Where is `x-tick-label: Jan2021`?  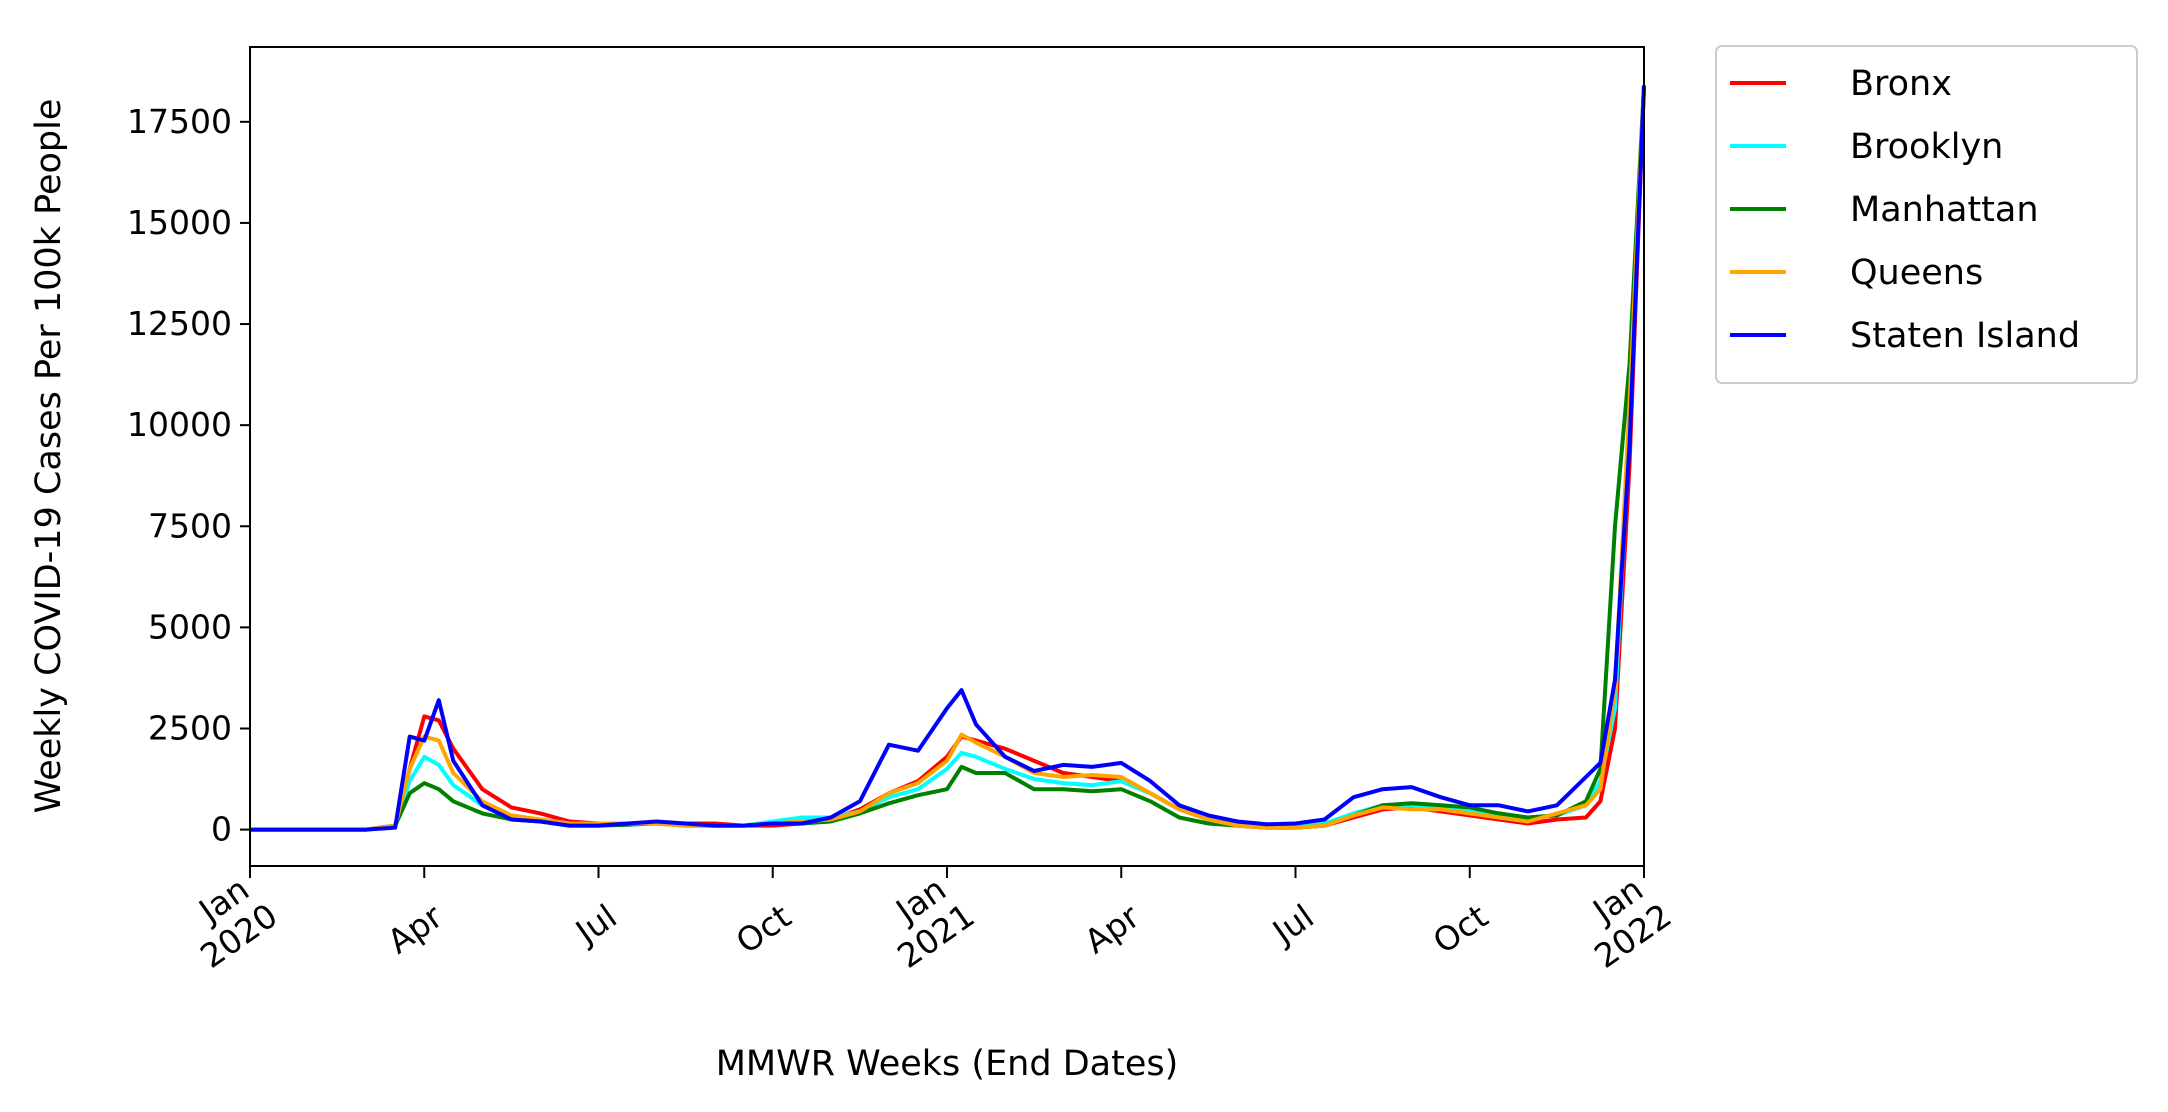 x-tick-label: Jan2021 is located at coordinates (924, 920).